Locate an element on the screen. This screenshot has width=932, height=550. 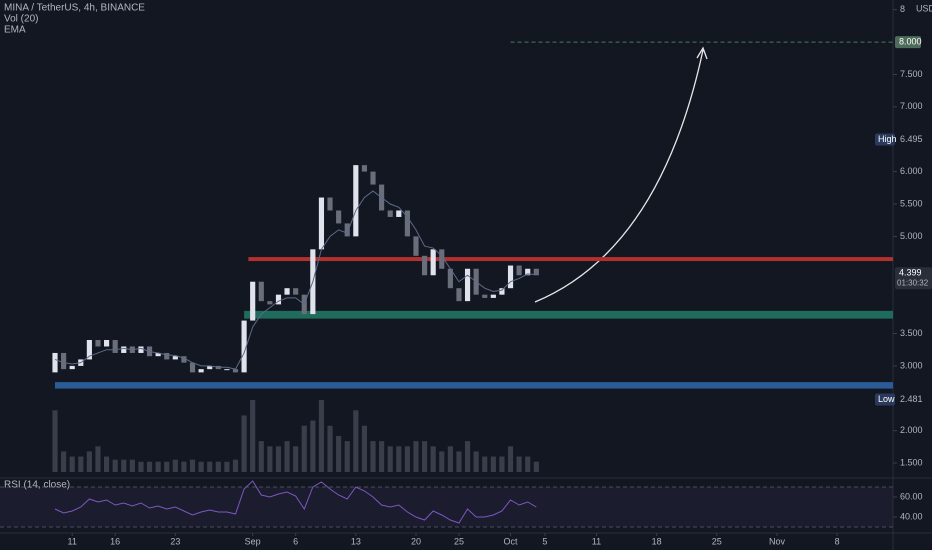
x-tick-label: 6 is located at coordinates (295, 541).